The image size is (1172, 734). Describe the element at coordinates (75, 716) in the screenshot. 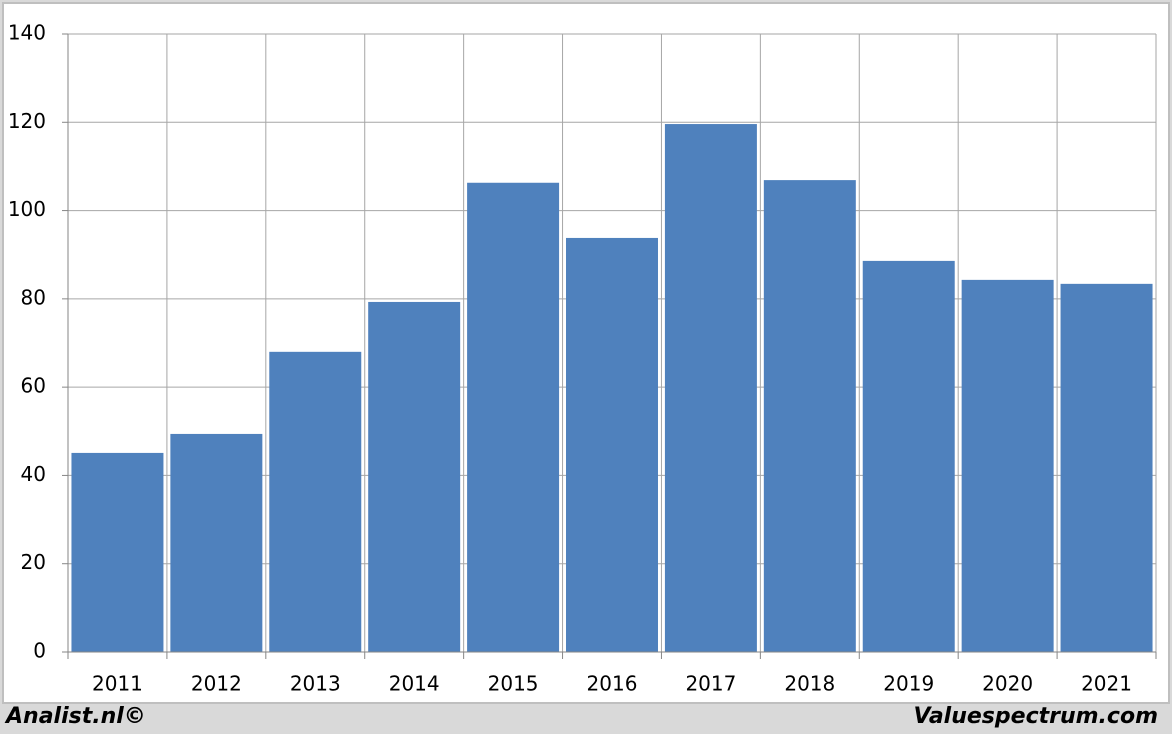

I see `footer-left: Analist.nl©` at that location.